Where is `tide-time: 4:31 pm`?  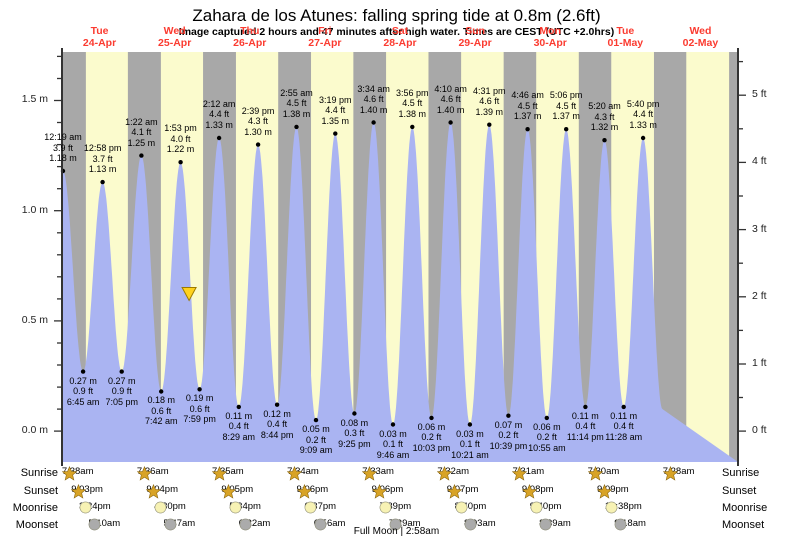 tide-time: 4:31 pm is located at coordinates (489, 90).